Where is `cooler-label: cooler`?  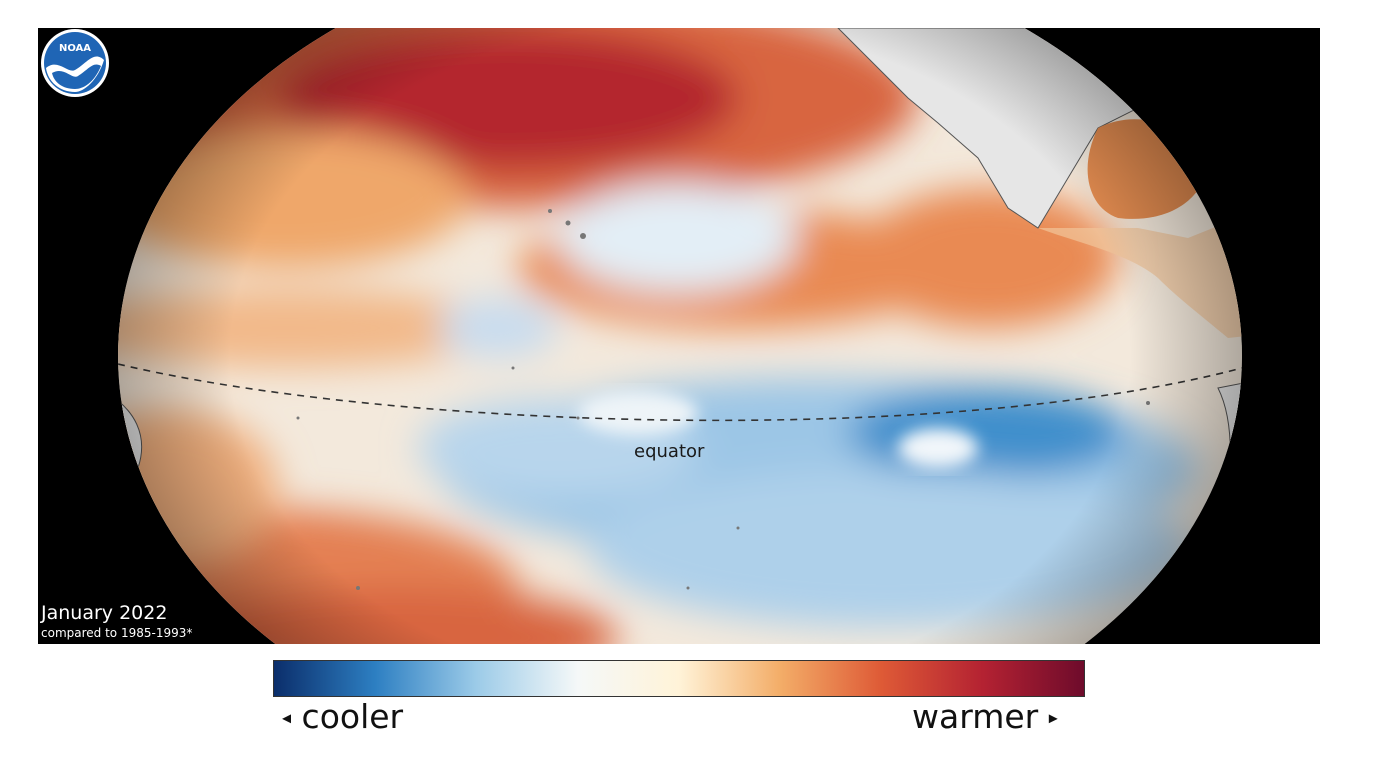 cooler-label: cooler is located at coordinates (352, 716).